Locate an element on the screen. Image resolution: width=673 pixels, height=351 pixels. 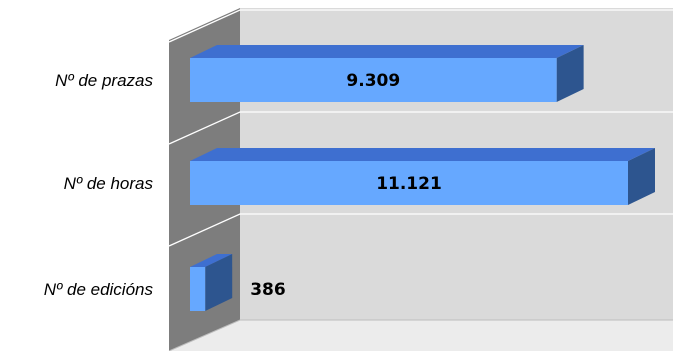
category-label-1: Nº de horas is located at coordinates (109, 183).